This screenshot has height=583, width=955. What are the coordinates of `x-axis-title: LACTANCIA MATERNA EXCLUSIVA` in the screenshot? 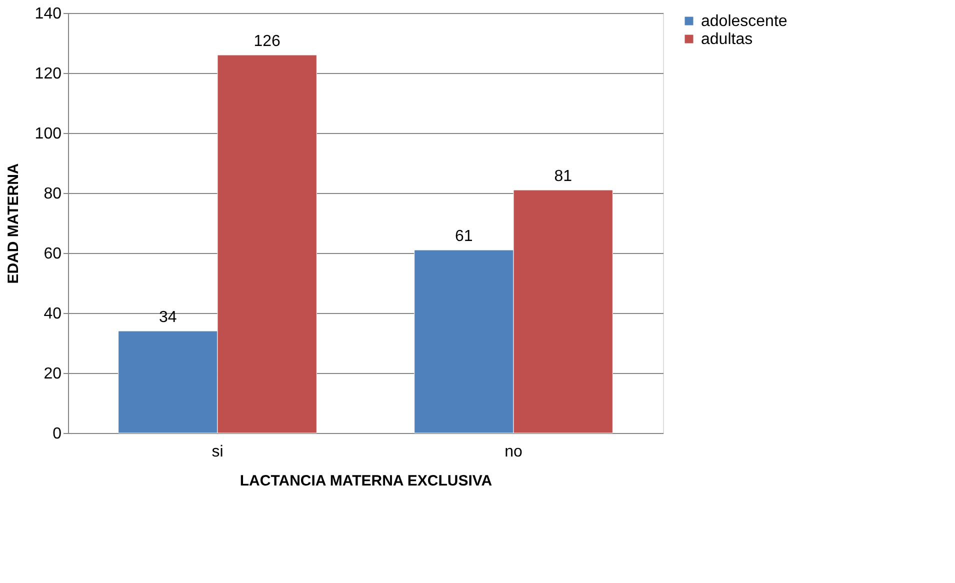 It's located at (366, 481).